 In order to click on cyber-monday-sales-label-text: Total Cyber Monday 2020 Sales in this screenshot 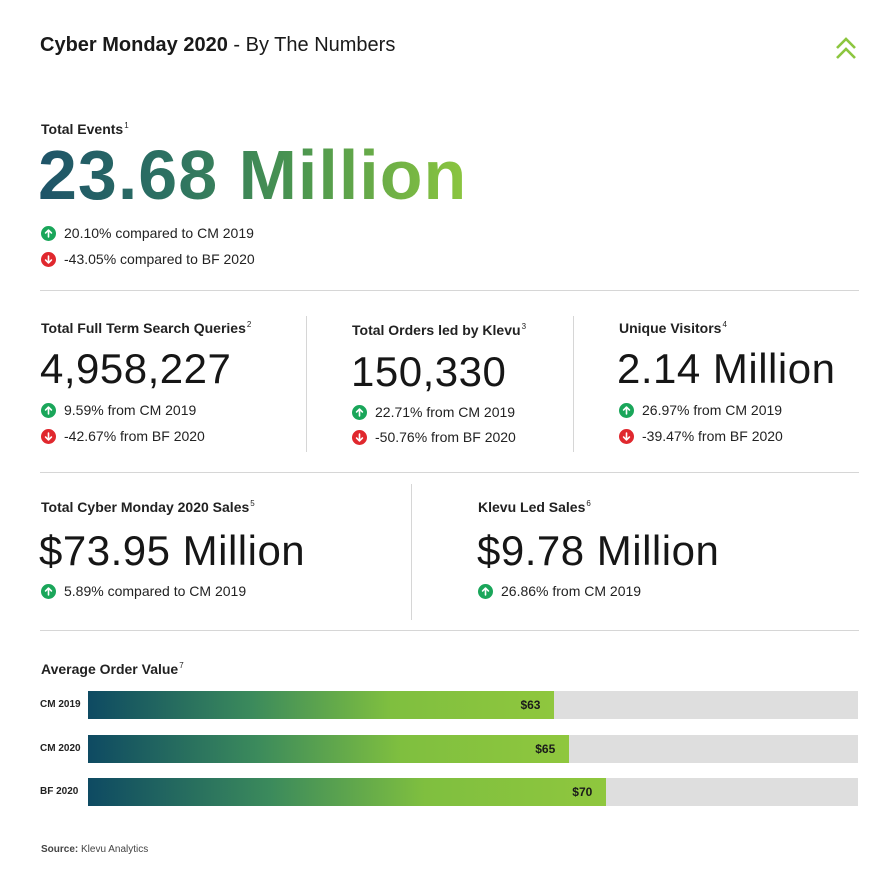, I will do `click(145, 507)`.